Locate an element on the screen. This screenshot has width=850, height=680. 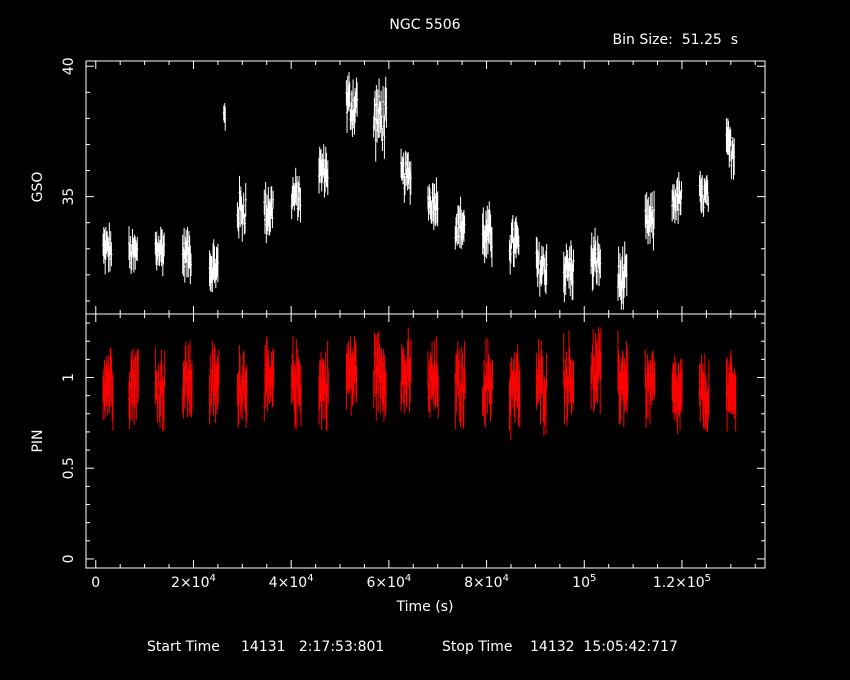
x-axis-label: Time (s) is located at coordinates (425, 607).